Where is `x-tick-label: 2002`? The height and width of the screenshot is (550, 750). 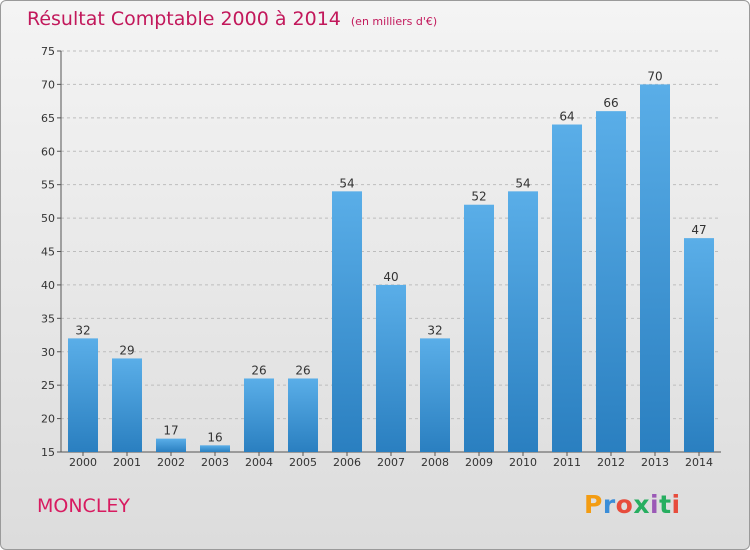
x-tick-label: 2002 is located at coordinates (171, 462).